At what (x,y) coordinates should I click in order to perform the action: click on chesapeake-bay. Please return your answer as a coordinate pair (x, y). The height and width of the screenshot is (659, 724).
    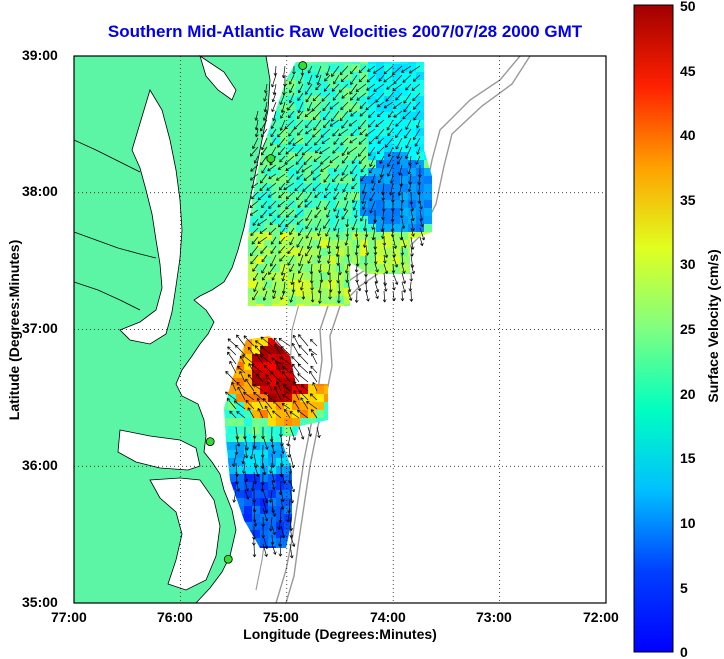
    Looking at the image, I should click on (151, 217).